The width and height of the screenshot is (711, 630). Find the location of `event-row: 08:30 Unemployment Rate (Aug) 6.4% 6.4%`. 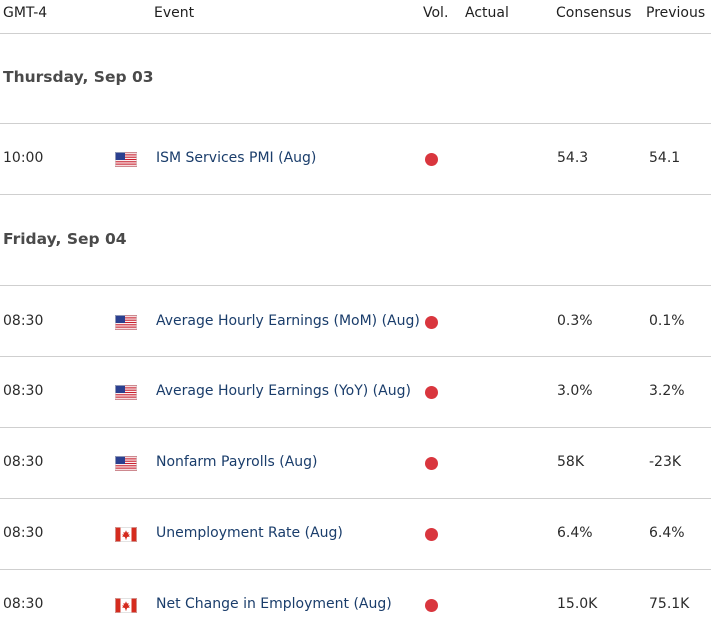

event-row: 08:30 Unemployment Rate (Aug) 6.4% 6.4% is located at coordinates (355, 534).